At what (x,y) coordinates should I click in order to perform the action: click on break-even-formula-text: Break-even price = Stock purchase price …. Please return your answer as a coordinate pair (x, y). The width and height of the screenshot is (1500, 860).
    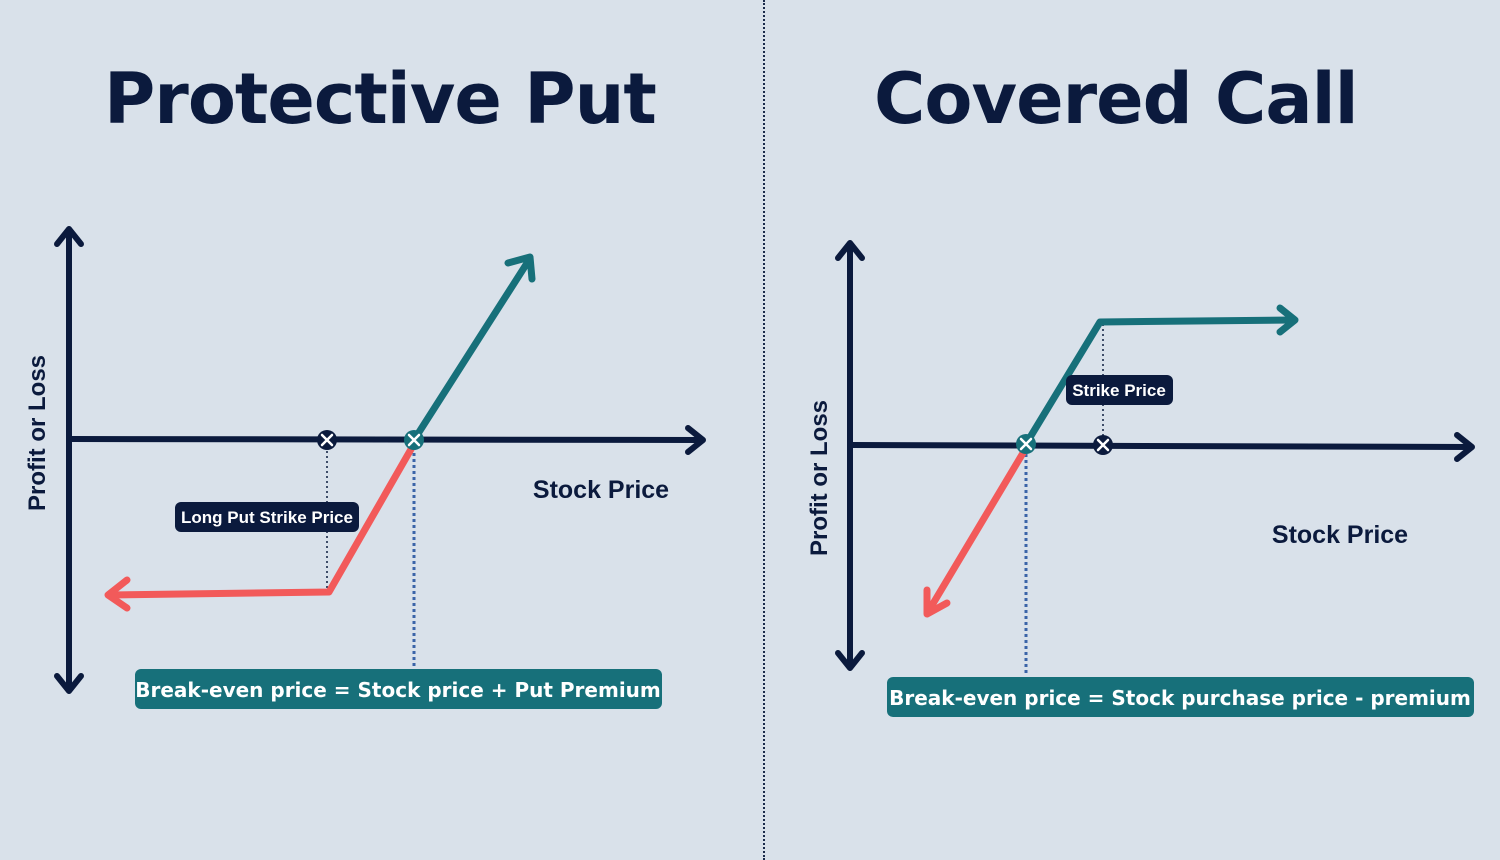
    Looking at the image, I should click on (1180, 698).